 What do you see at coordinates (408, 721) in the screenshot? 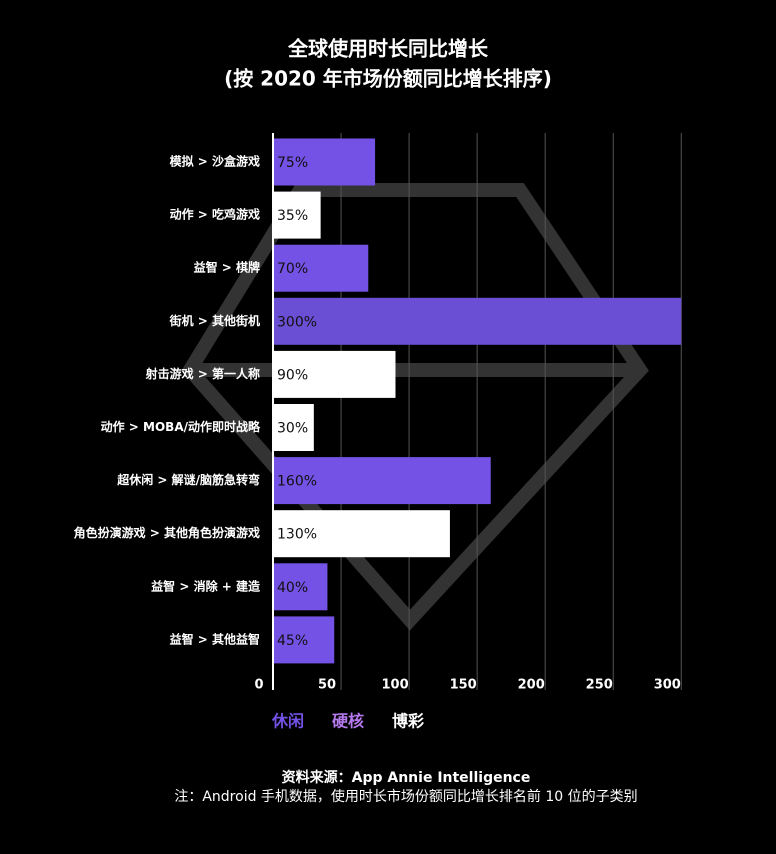
I see `legend-label: 博彩` at bounding box center [408, 721].